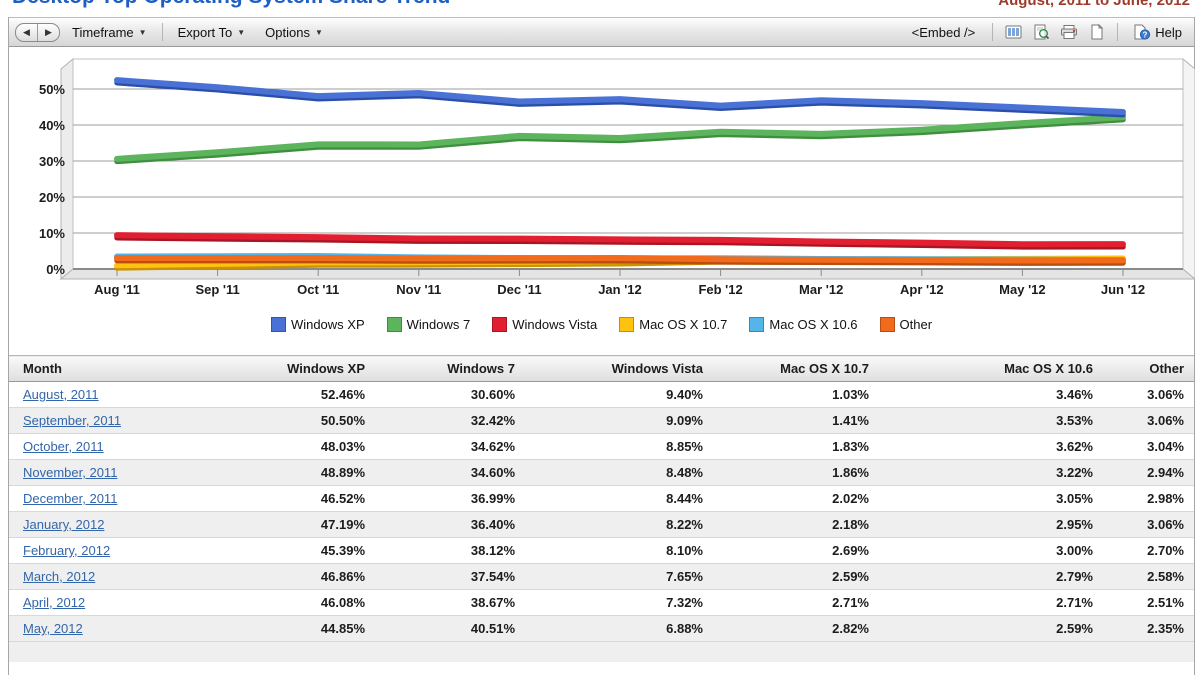 The width and height of the screenshot is (1200, 675). I want to click on page-title: Desktop Top Operating System Share Trend, so click(231, 4).